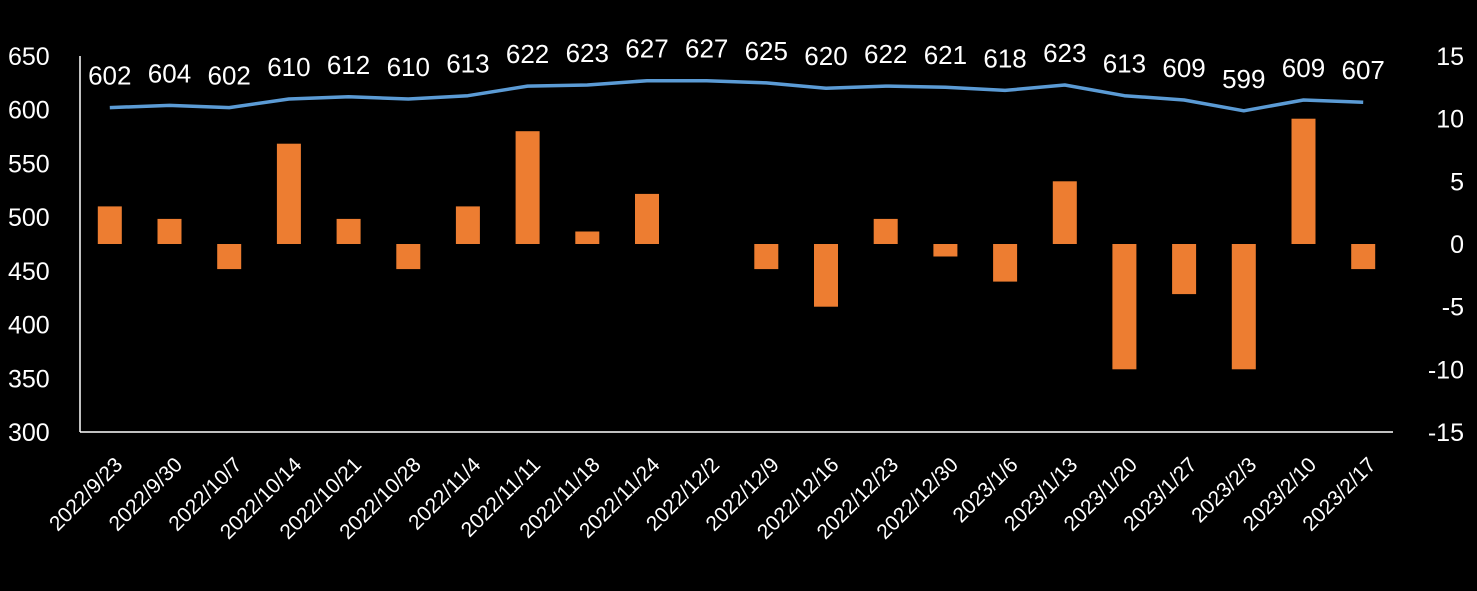  I want to click on data-label-2022/12/9: 625, so click(766, 51).